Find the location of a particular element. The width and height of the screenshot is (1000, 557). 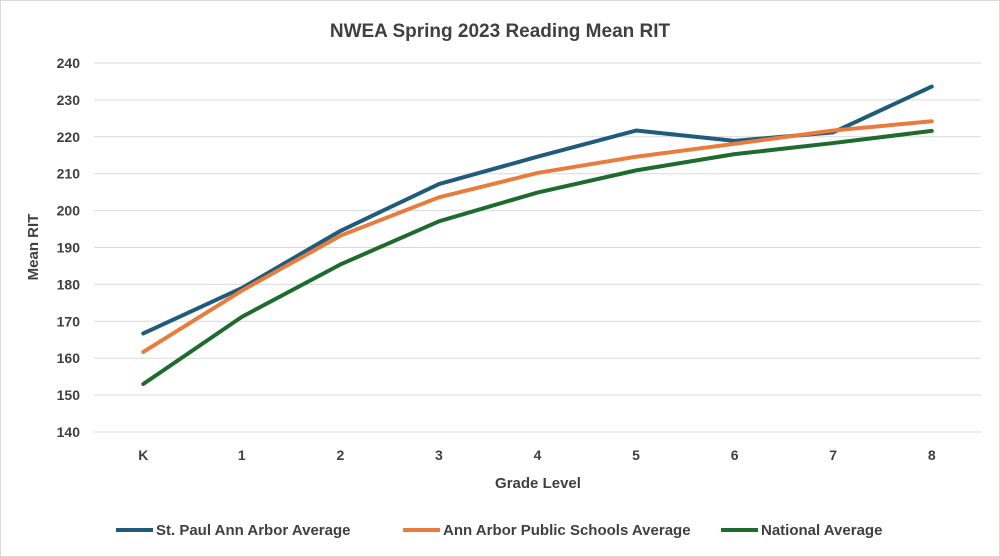

x-tick-label: 1 is located at coordinates (242, 455).